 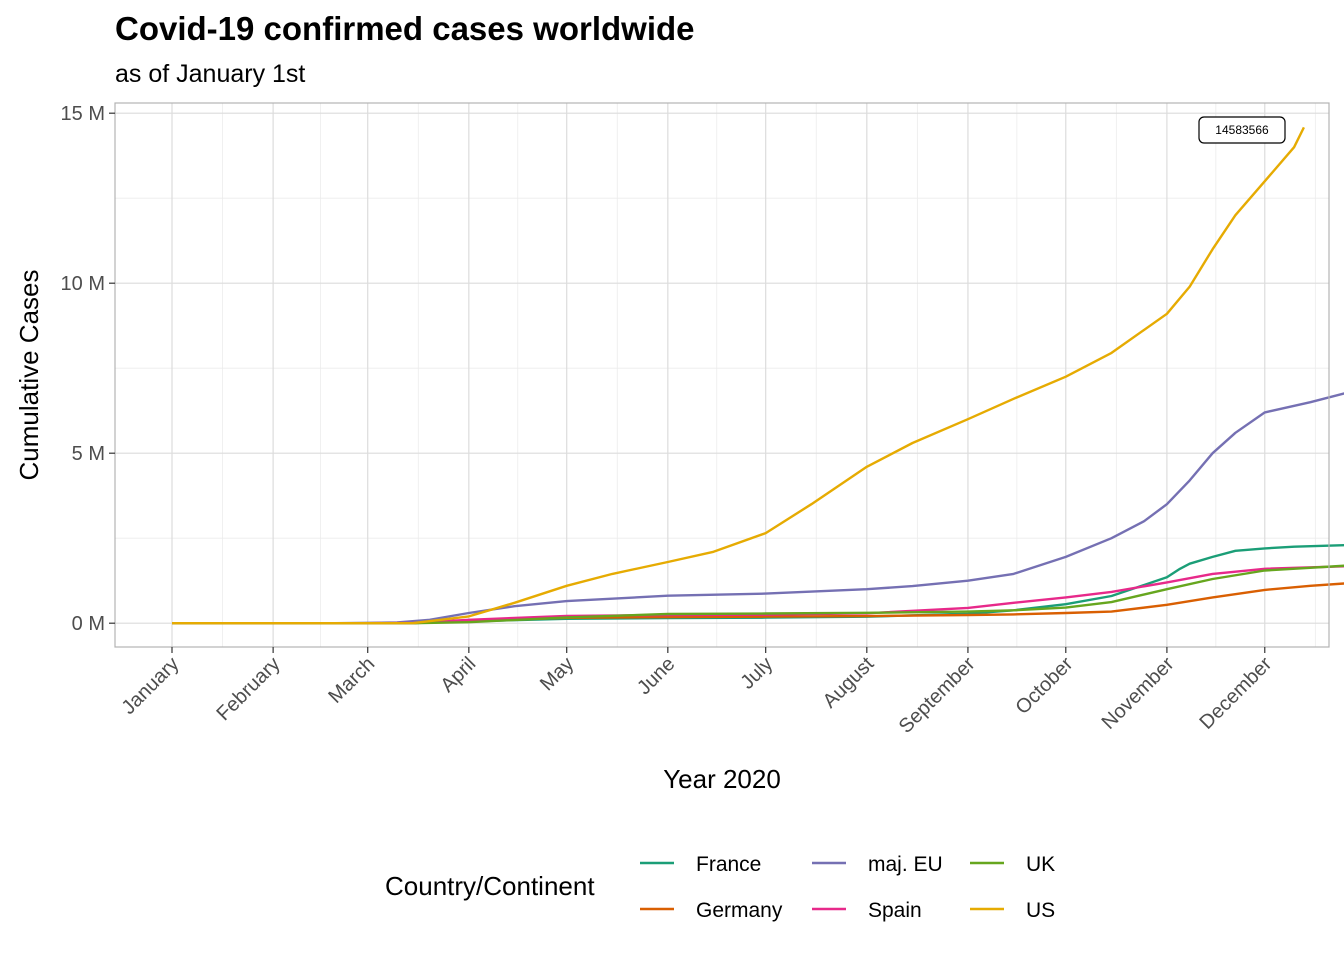 I want to click on x-tick-label: January, so click(x=151, y=686).